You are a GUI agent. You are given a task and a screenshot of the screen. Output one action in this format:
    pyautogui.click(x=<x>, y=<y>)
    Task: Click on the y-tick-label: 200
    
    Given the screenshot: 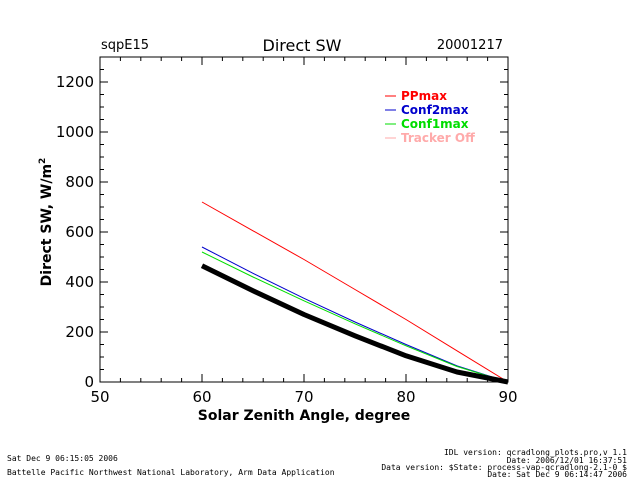 What is the action you would take?
    pyautogui.click(x=79, y=332)
    